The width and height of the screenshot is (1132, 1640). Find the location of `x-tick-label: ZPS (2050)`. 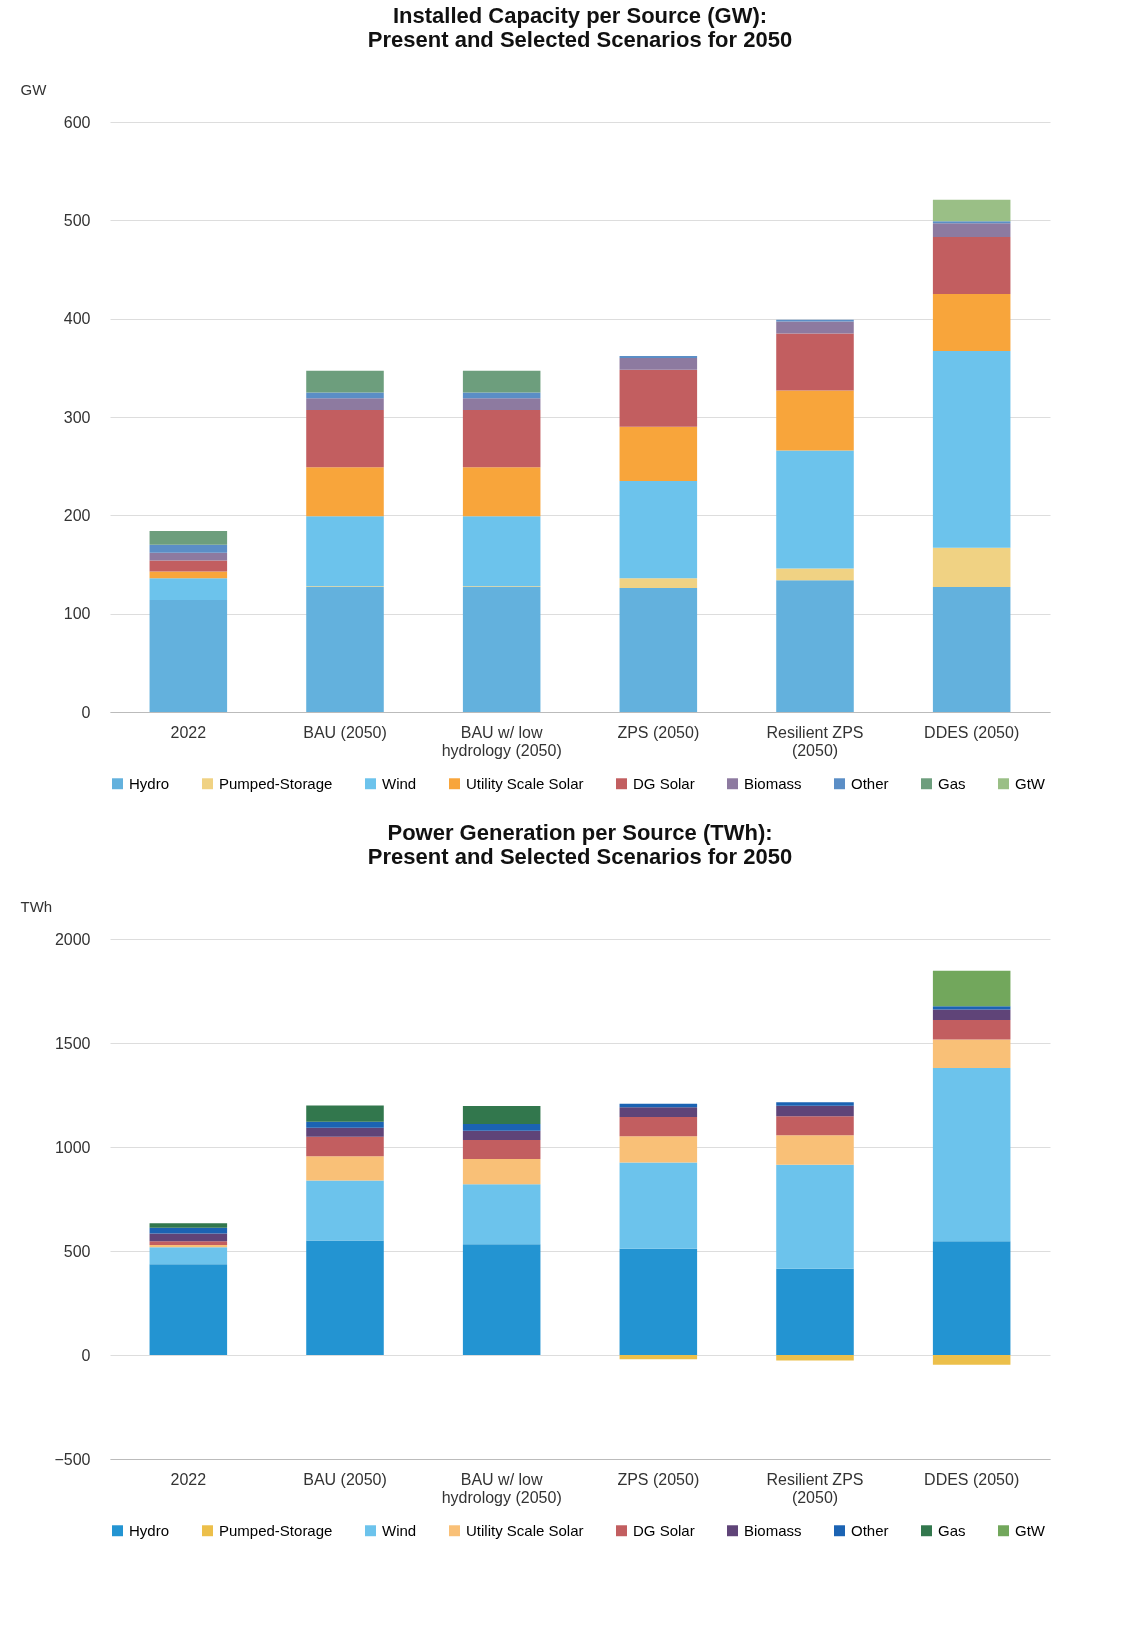

x-tick-label: ZPS (2050) is located at coordinates (658, 1479).